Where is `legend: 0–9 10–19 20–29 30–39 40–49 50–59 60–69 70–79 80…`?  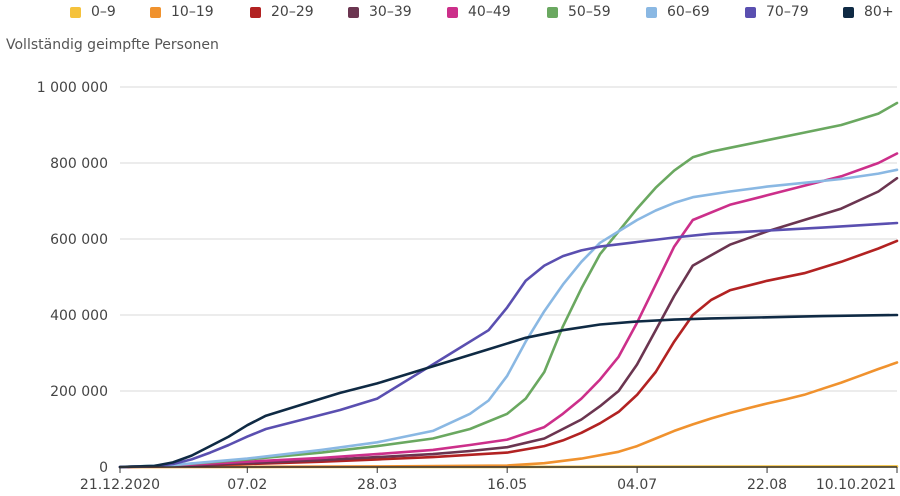 legend: 0–9 10–19 20–29 30–39 40–49 50–59 60–69 70–79 80… is located at coordinates (450, 12).